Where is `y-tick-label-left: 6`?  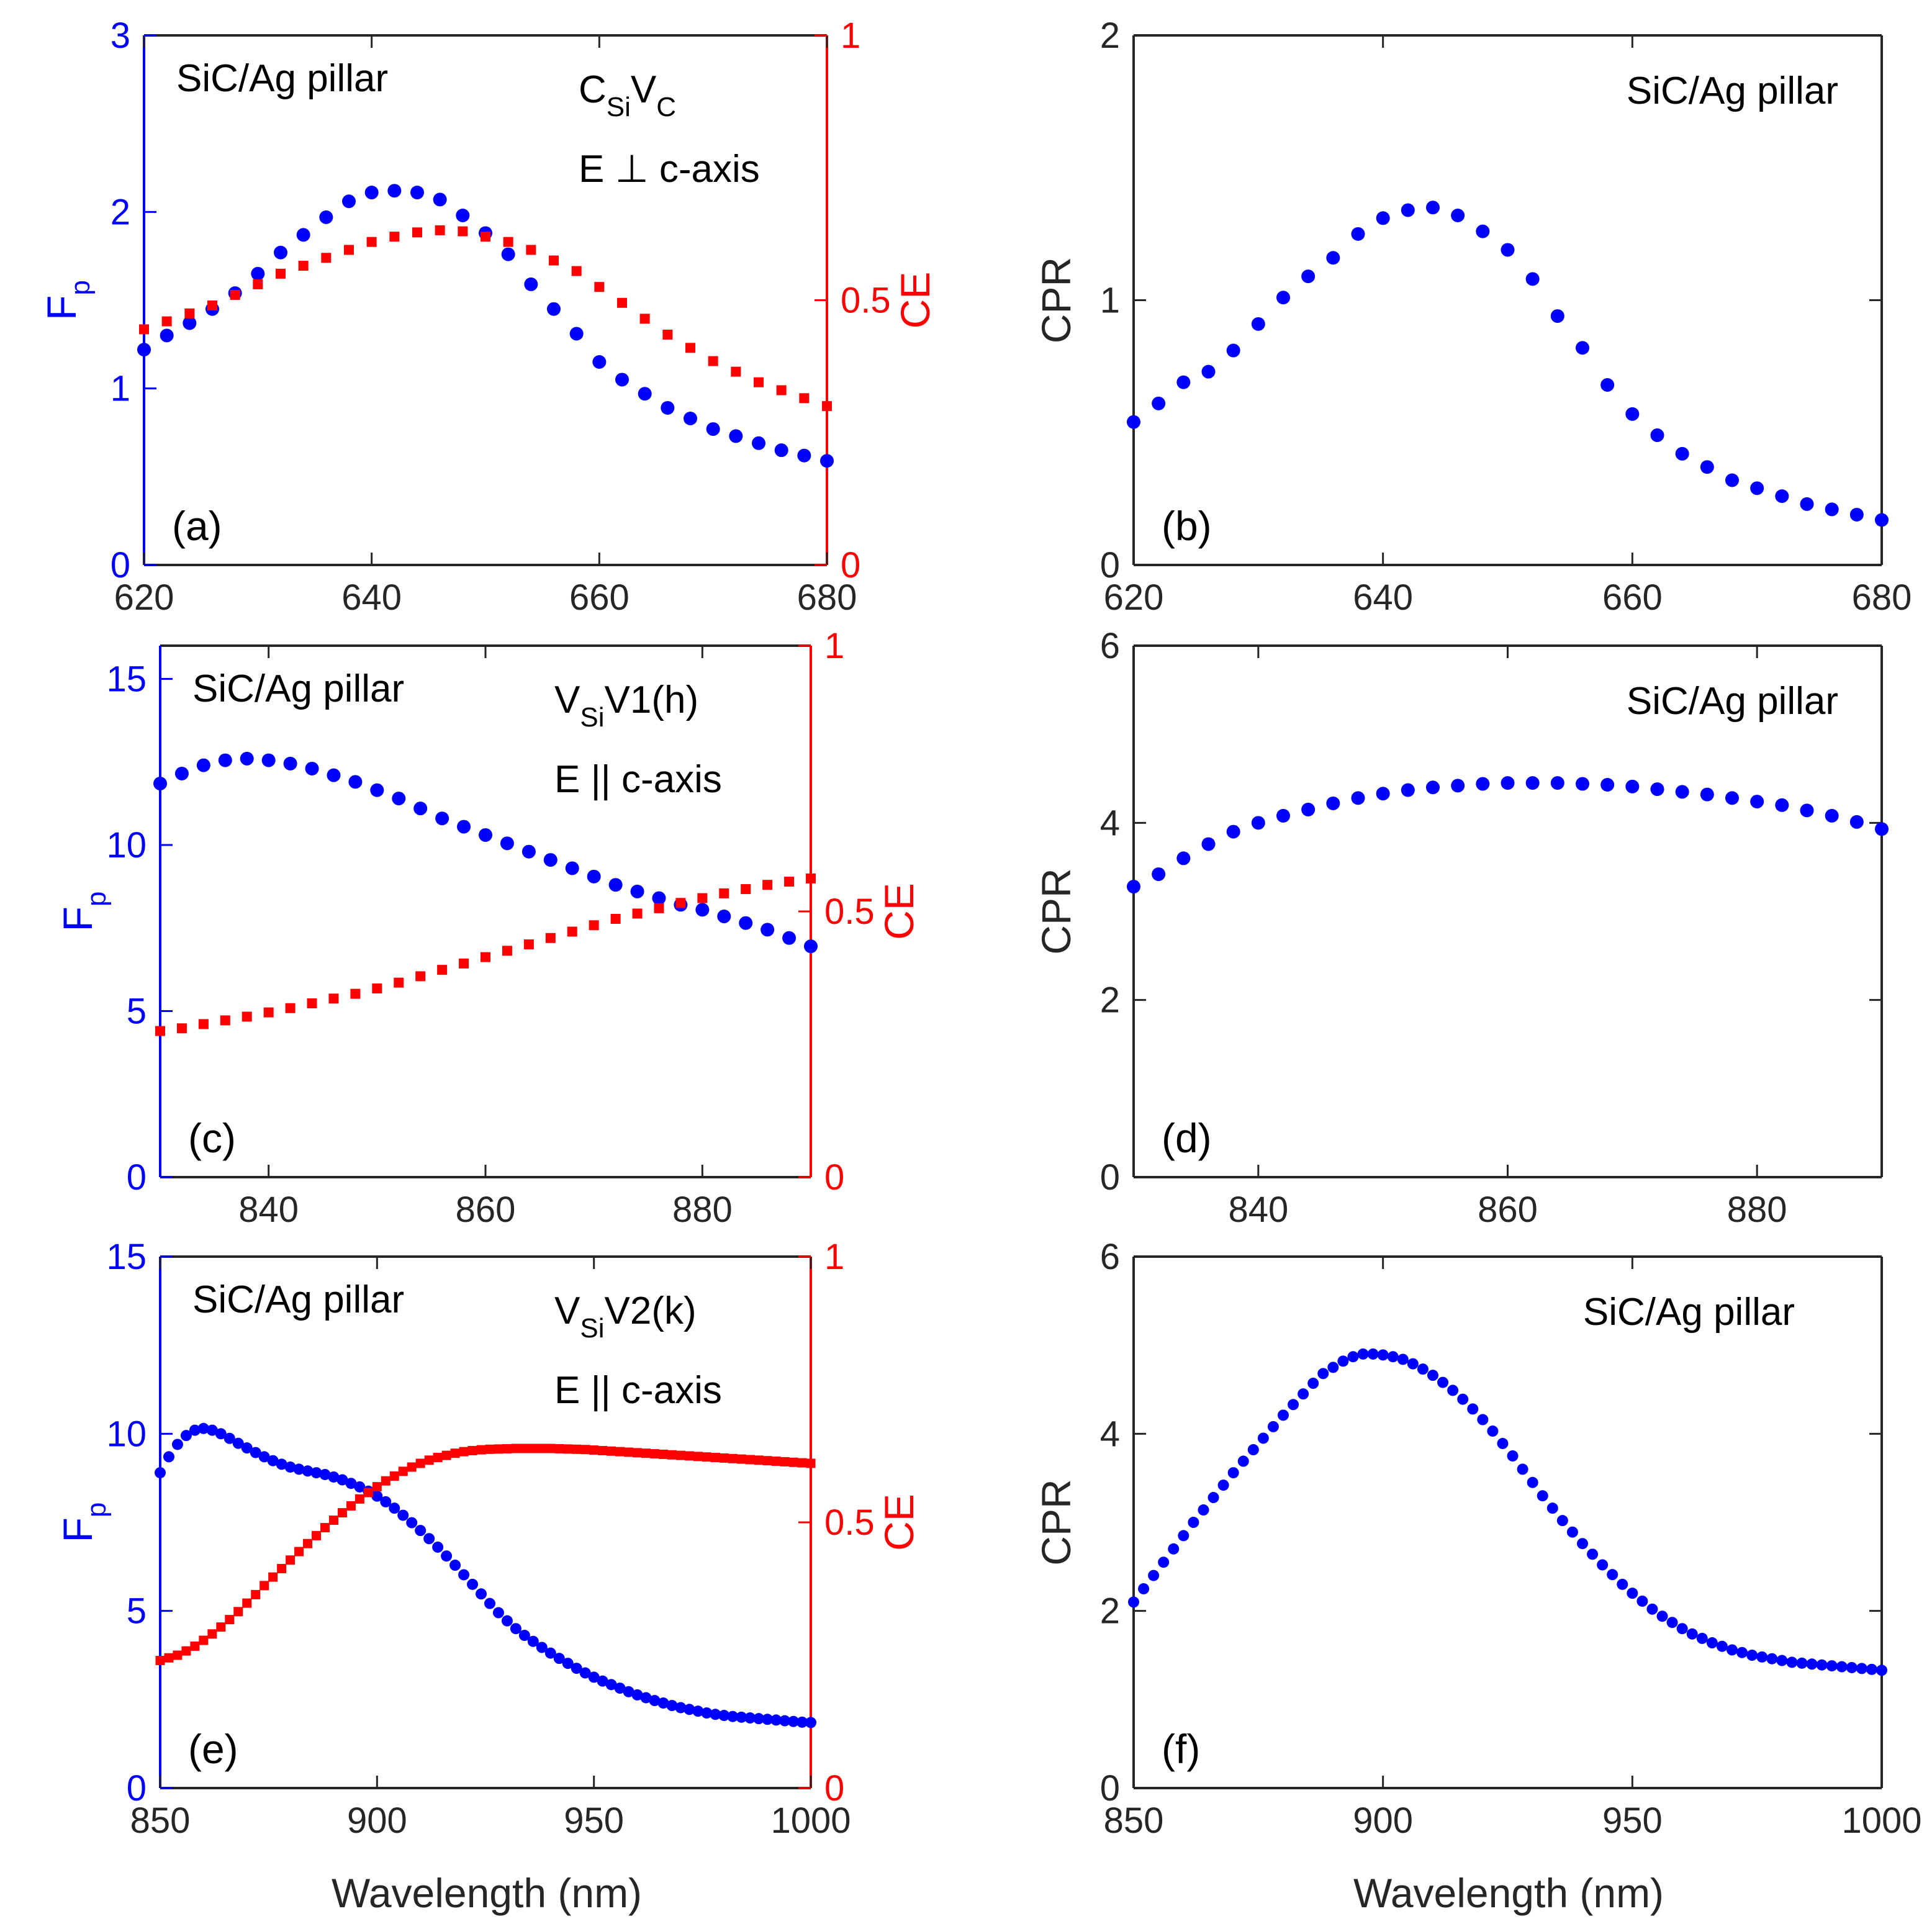 y-tick-label-left: 6 is located at coordinates (1110, 1257).